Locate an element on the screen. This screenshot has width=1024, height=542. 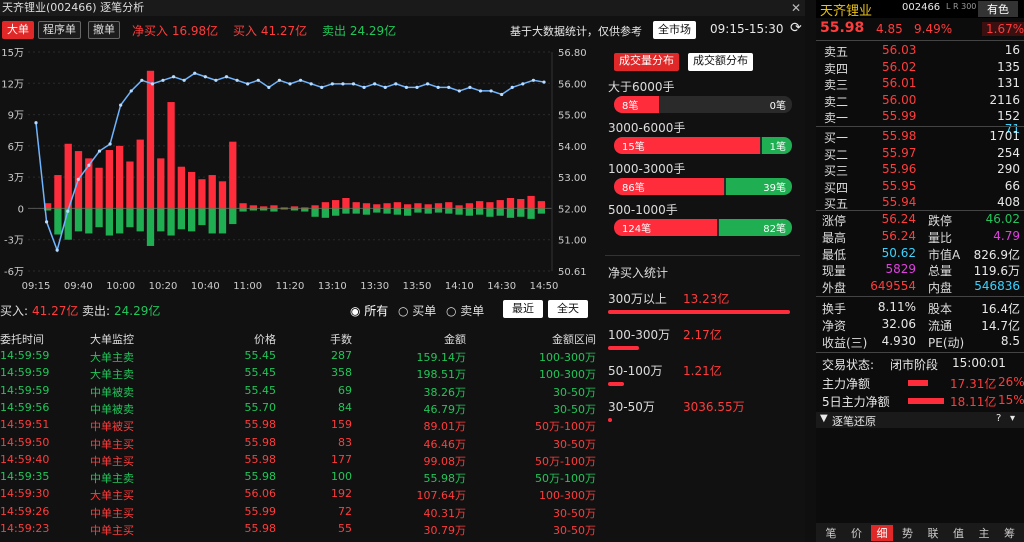
column-header: 手数 is located at coordinates (341, 339).